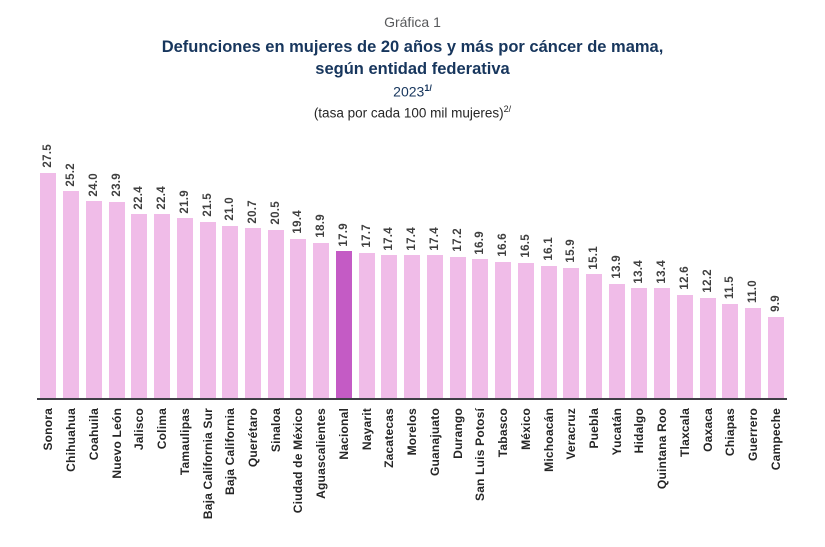 The image size is (825, 547). What do you see at coordinates (571, 434) in the screenshot?
I see `category-label: Veracruz` at bounding box center [571, 434].